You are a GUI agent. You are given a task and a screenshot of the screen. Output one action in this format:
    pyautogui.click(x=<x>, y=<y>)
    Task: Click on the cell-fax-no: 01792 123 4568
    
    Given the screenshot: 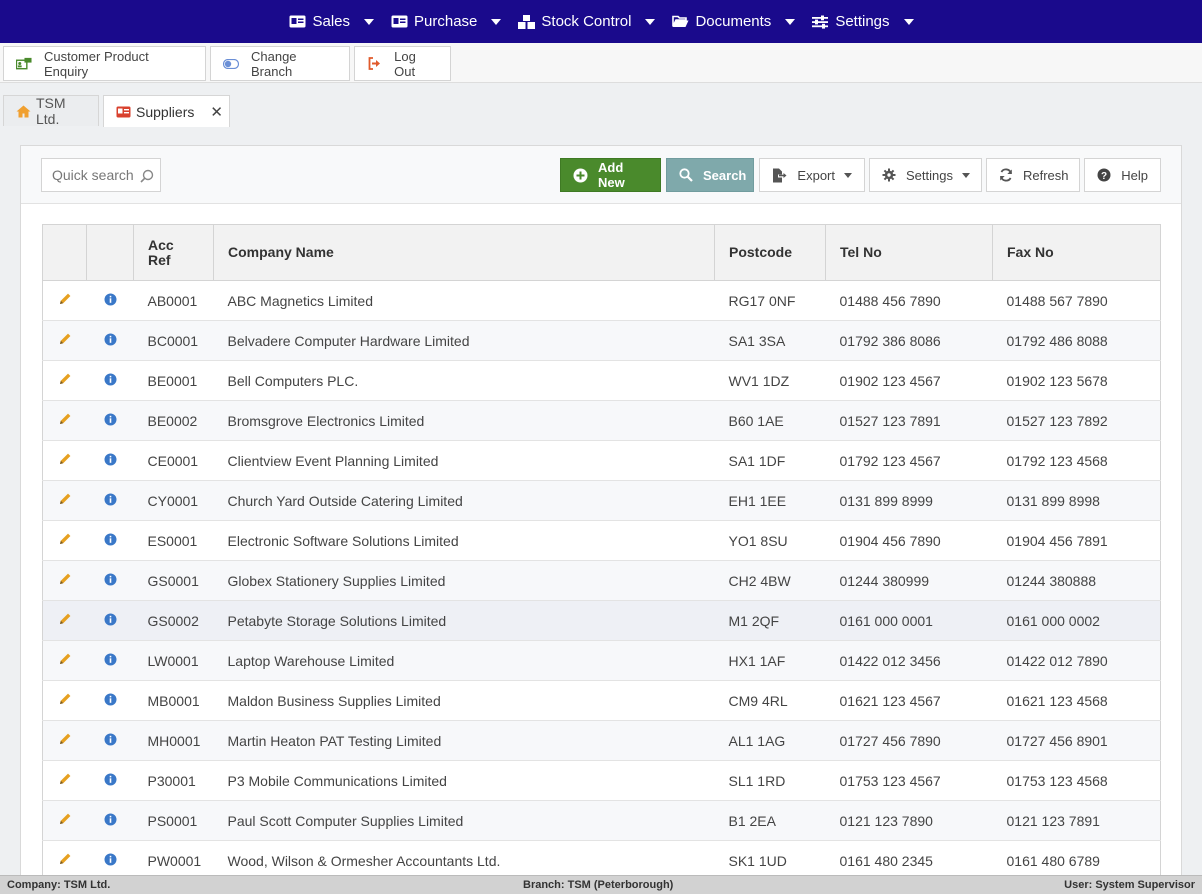 What is the action you would take?
    pyautogui.click(x=1076, y=460)
    